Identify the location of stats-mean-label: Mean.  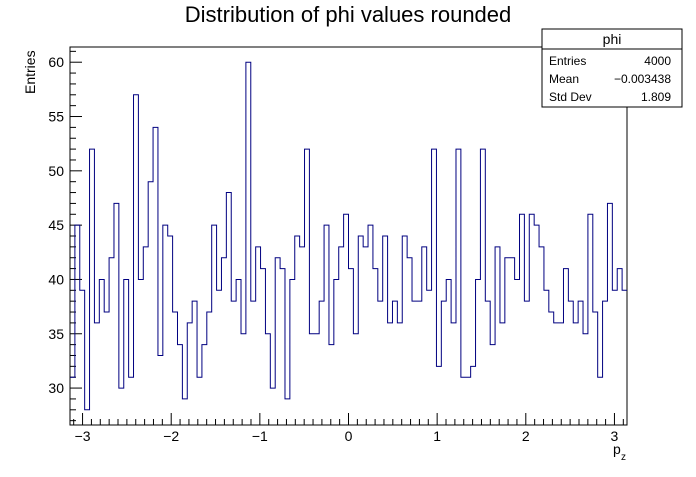
(564, 79).